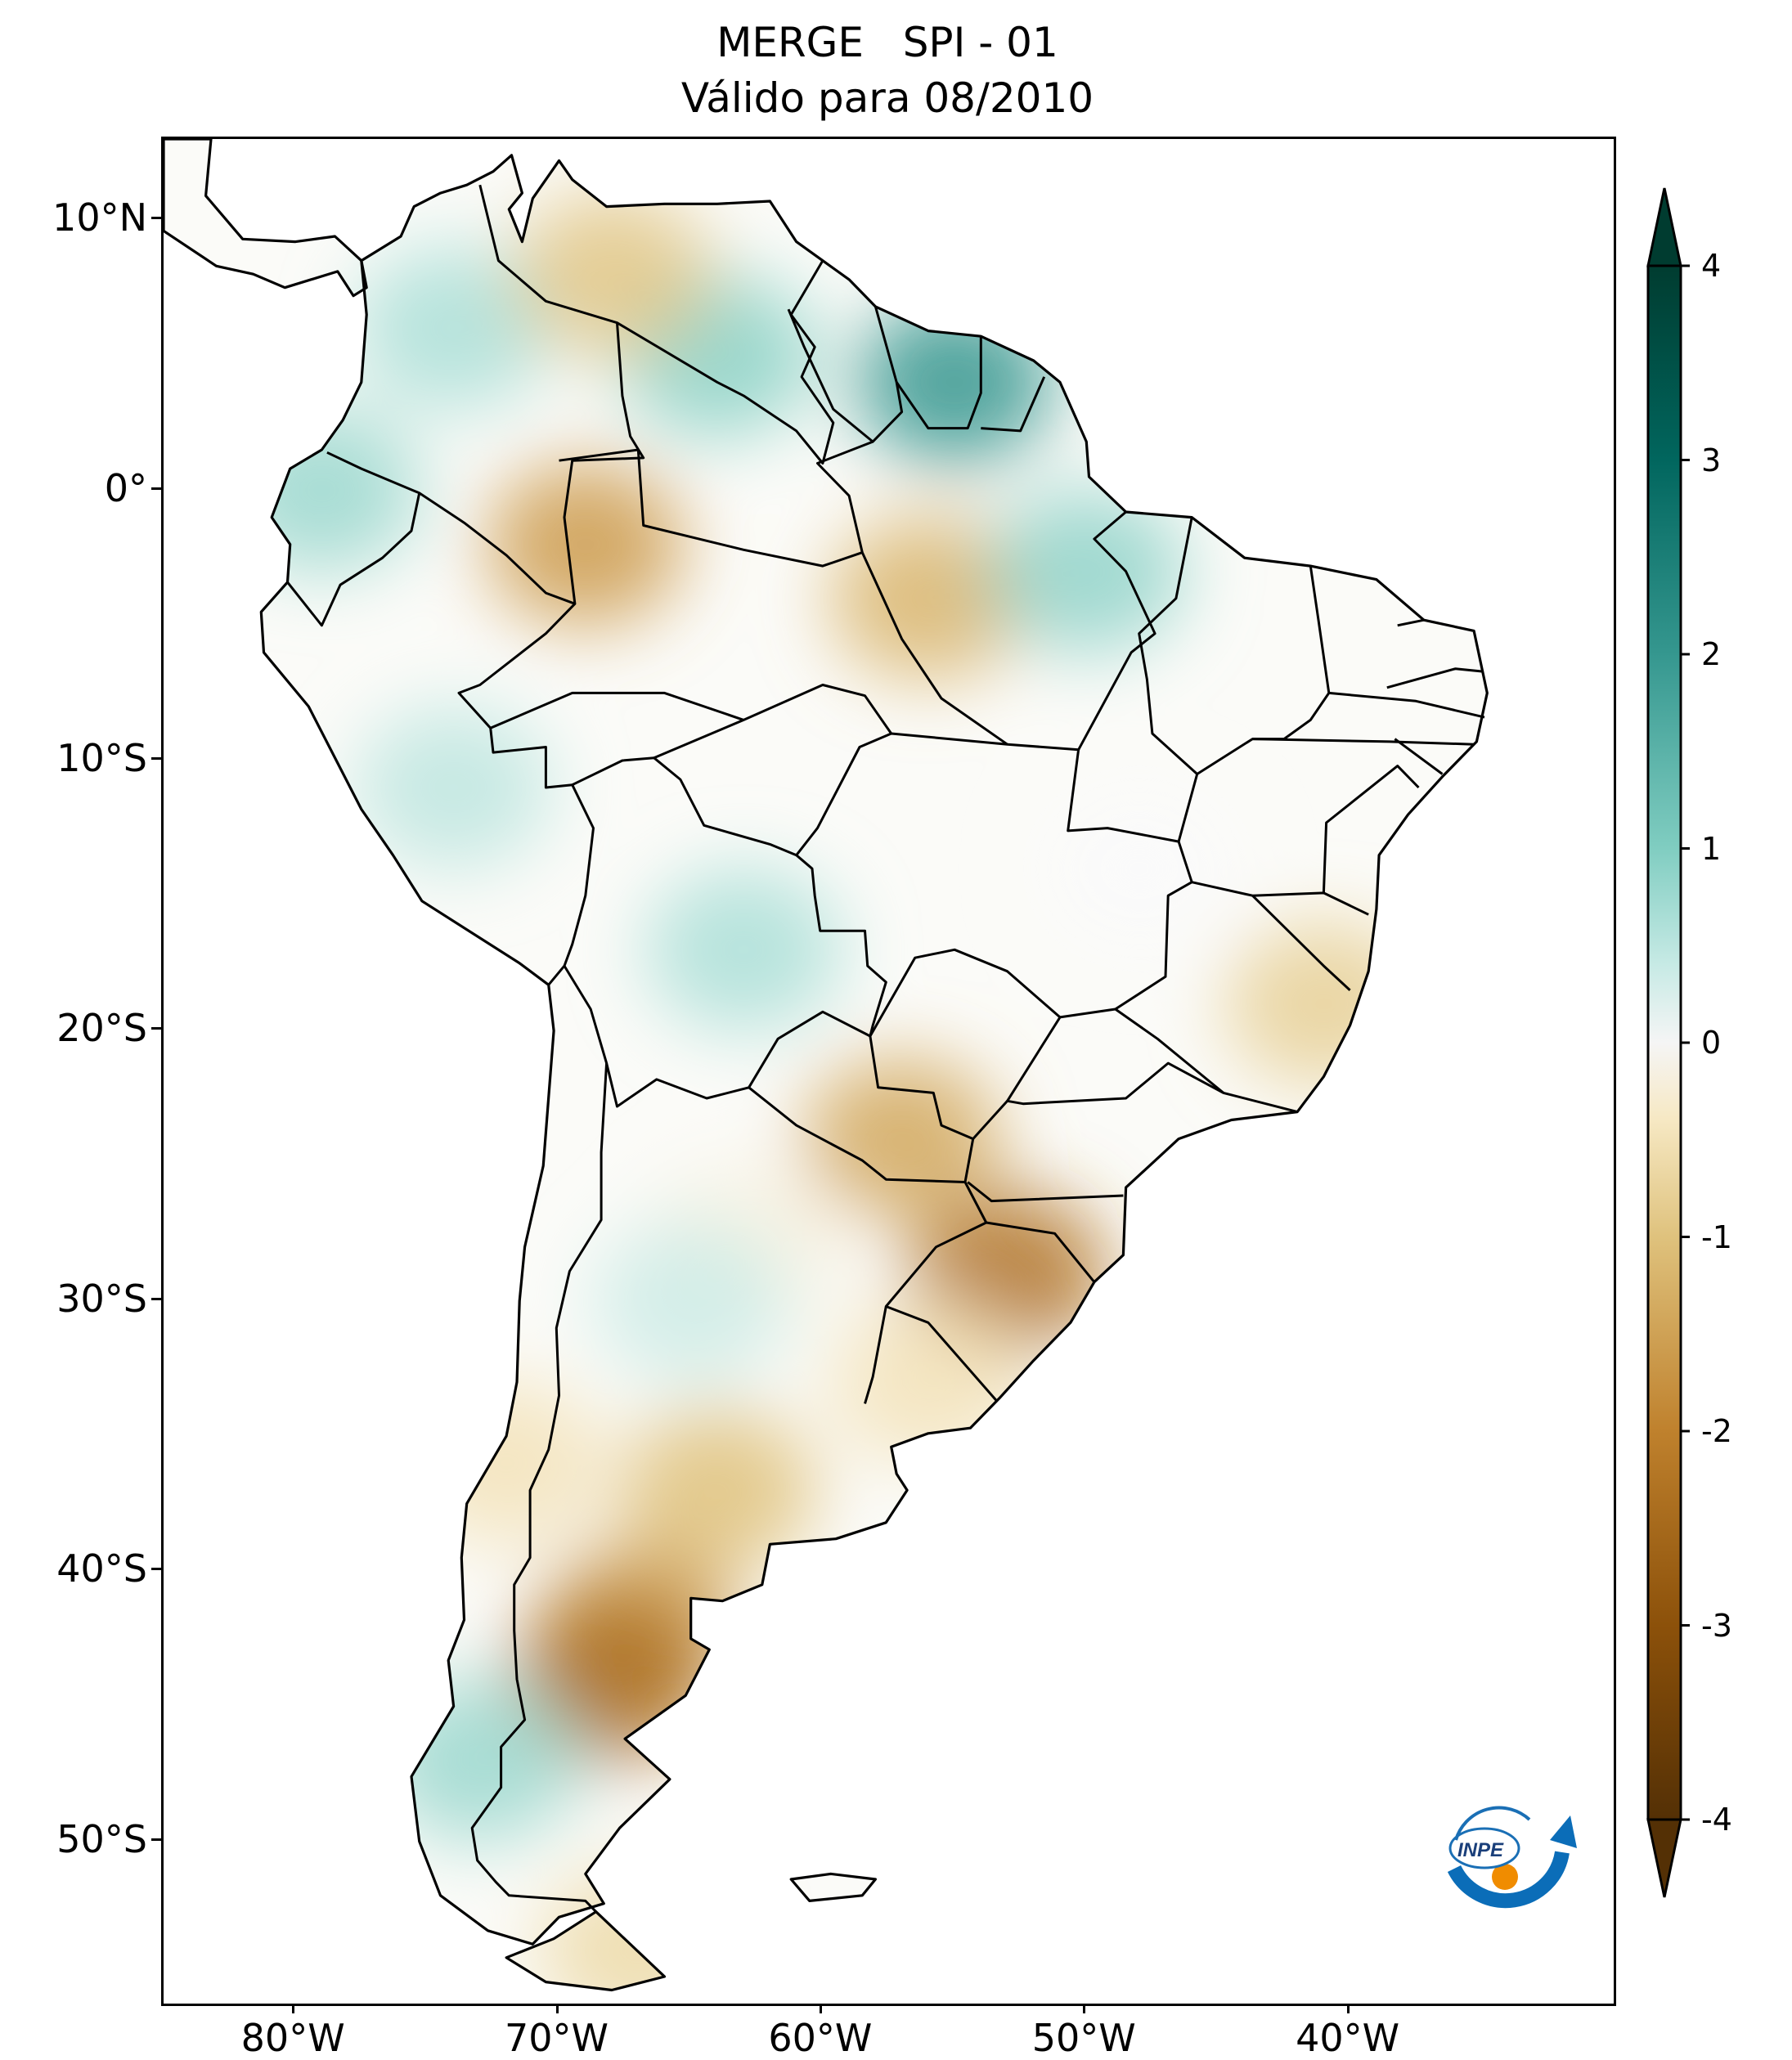 This screenshot has height=2060, width=1792. I want to click on spi-region-paraguay: Paraguay: -1.7, so click(901, 1139).